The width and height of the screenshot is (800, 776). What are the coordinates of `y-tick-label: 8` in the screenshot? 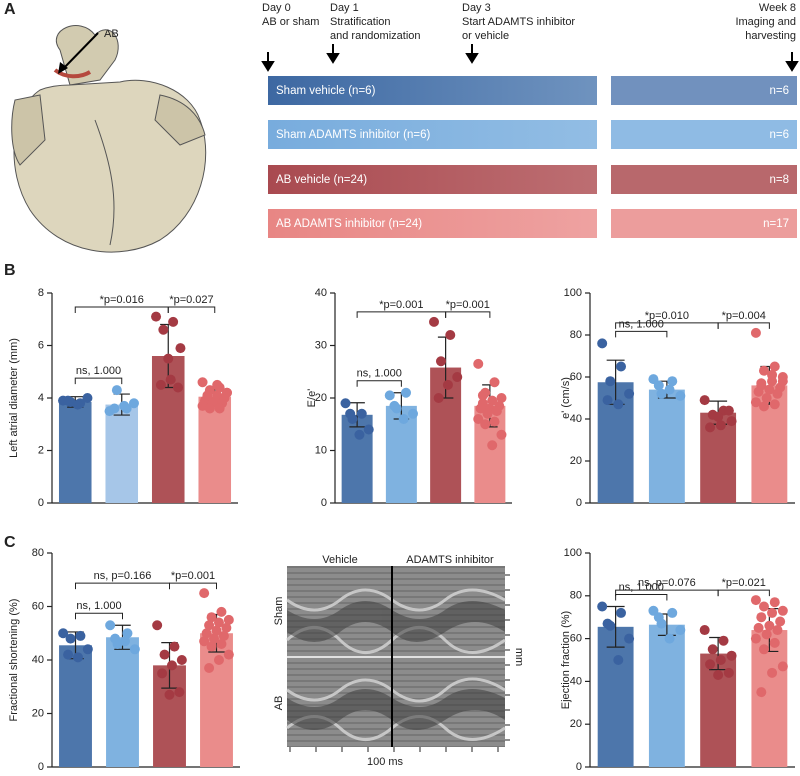 It's located at (41, 293).